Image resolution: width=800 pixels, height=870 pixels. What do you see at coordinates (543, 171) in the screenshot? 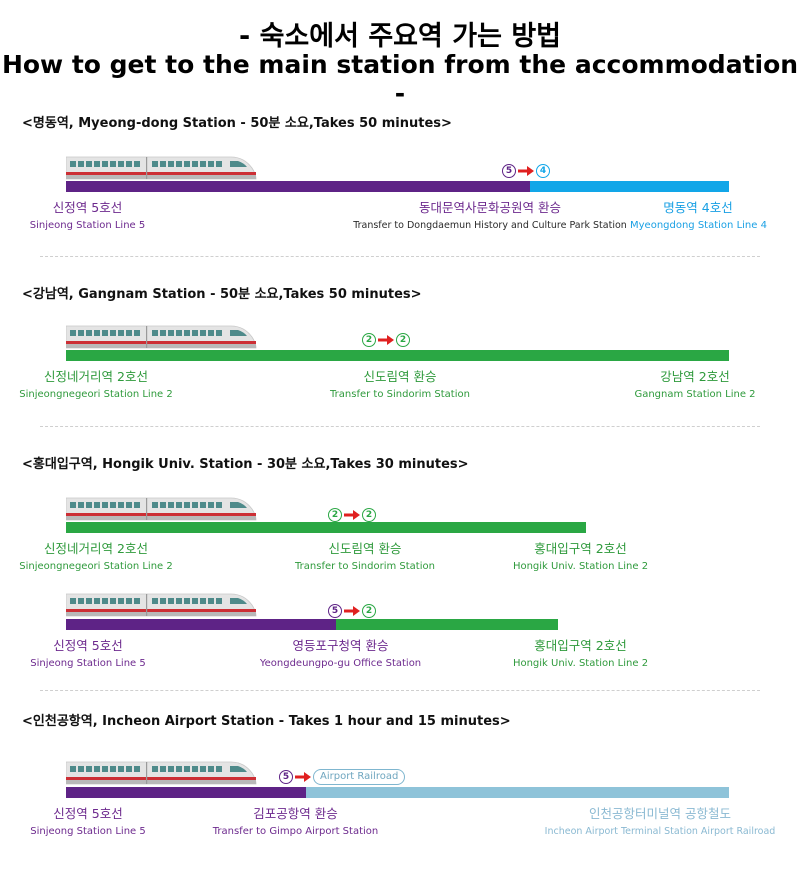
I see `line-number-badge: 4` at bounding box center [543, 171].